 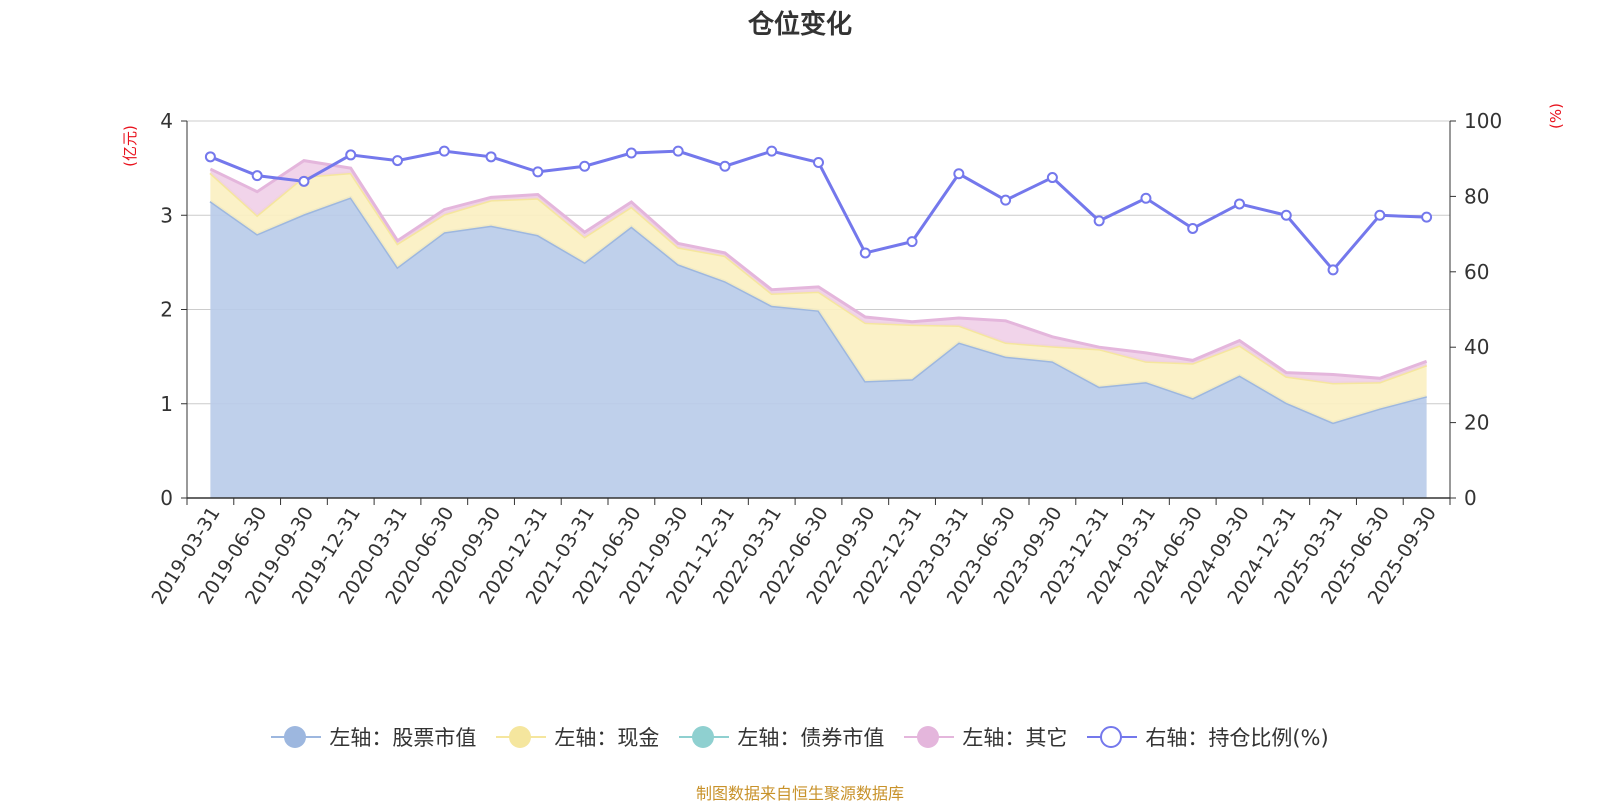 What do you see at coordinates (403, 738) in the screenshot?
I see `legend-label: 左轴：股票市值` at bounding box center [403, 738].